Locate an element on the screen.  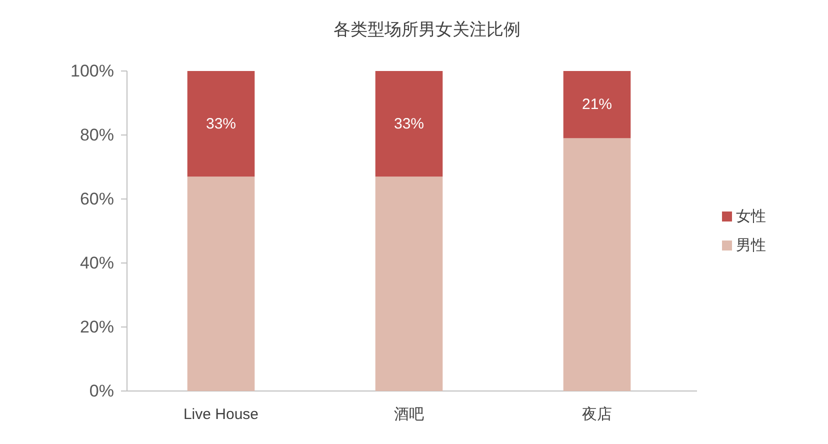
xtick: 酒吧 is located at coordinates (409, 414).